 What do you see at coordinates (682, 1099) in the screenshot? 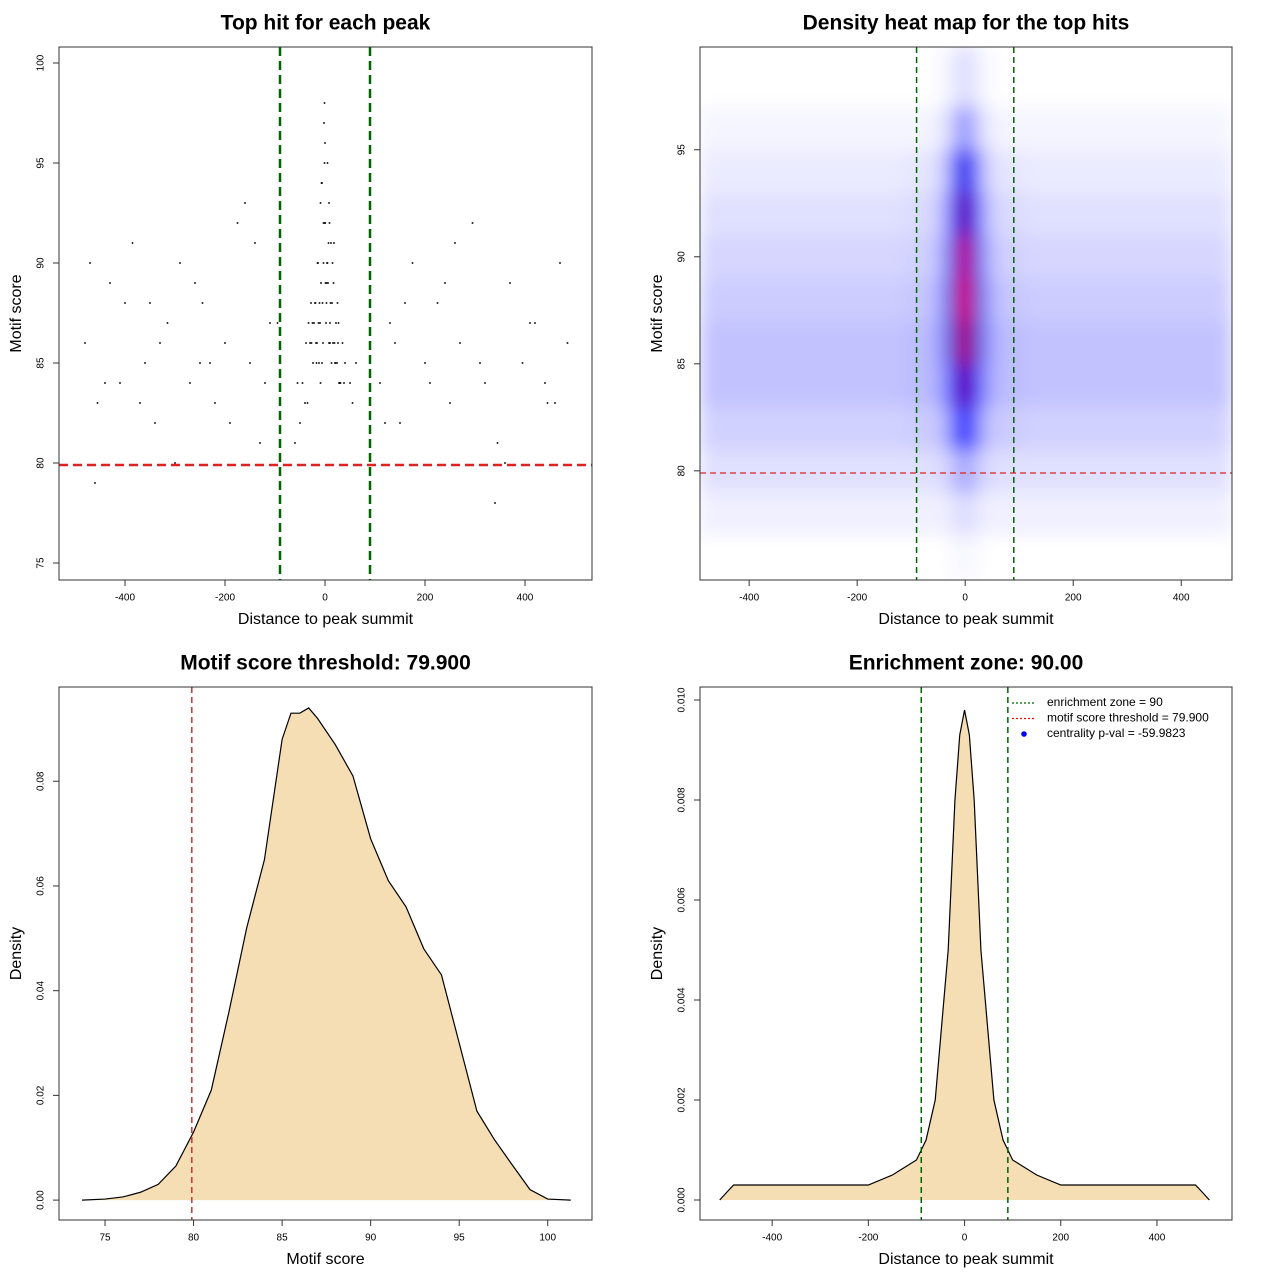
I see `y-tick-label: 0.002` at bounding box center [682, 1099].